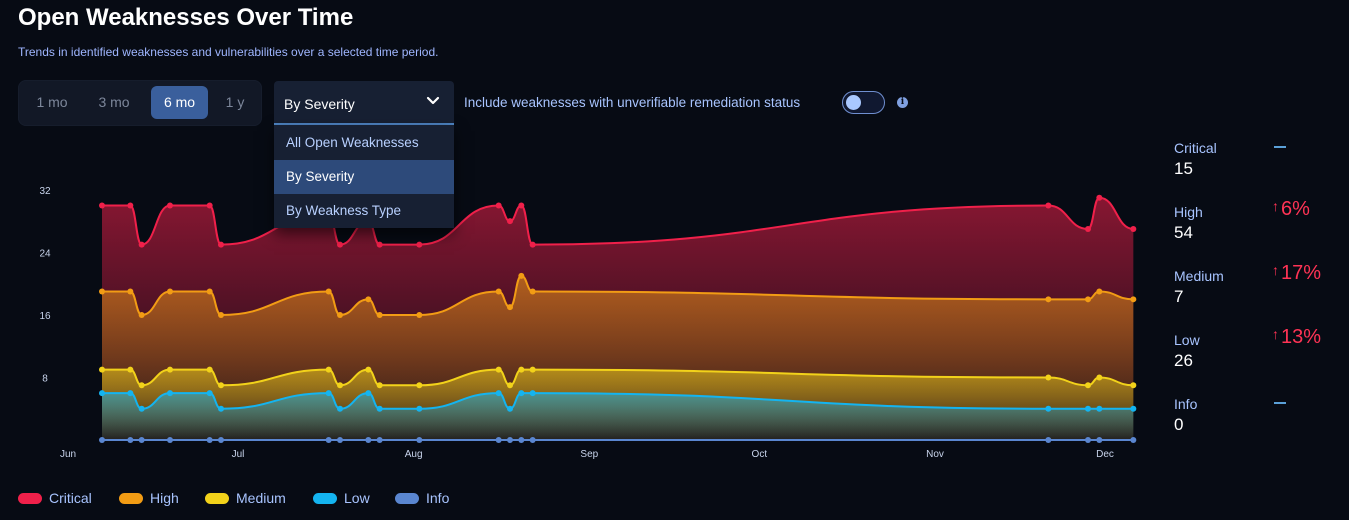 This screenshot has width=1349, height=520. Describe the element at coordinates (52, 102) in the screenshot. I see `range-1-month-button: 1 mo` at that location.